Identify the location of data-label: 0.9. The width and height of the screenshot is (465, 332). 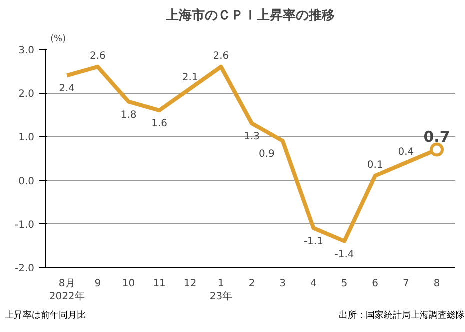
(266, 154).